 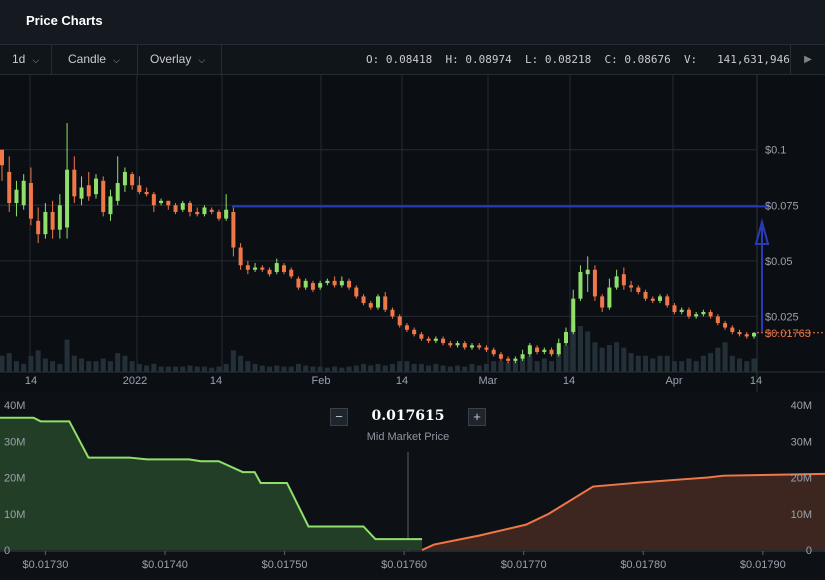 I want to click on low-value: 0.08218, so click(x=568, y=59).